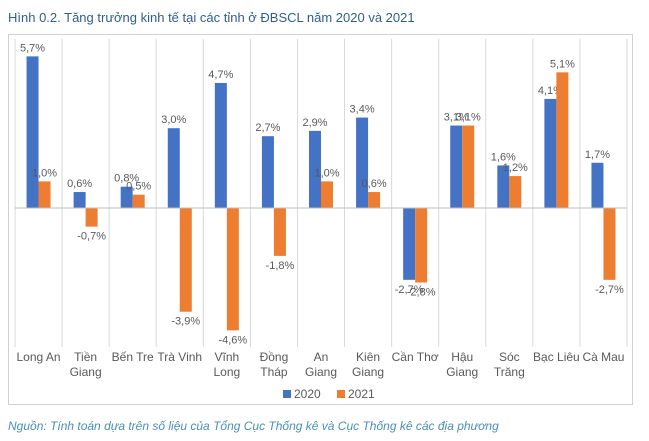 The height and width of the screenshot is (441, 649). What do you see at coordinates (274, 357) in the screenshot?
I see `category-label: Đồng` at bounding box center [274, 357].